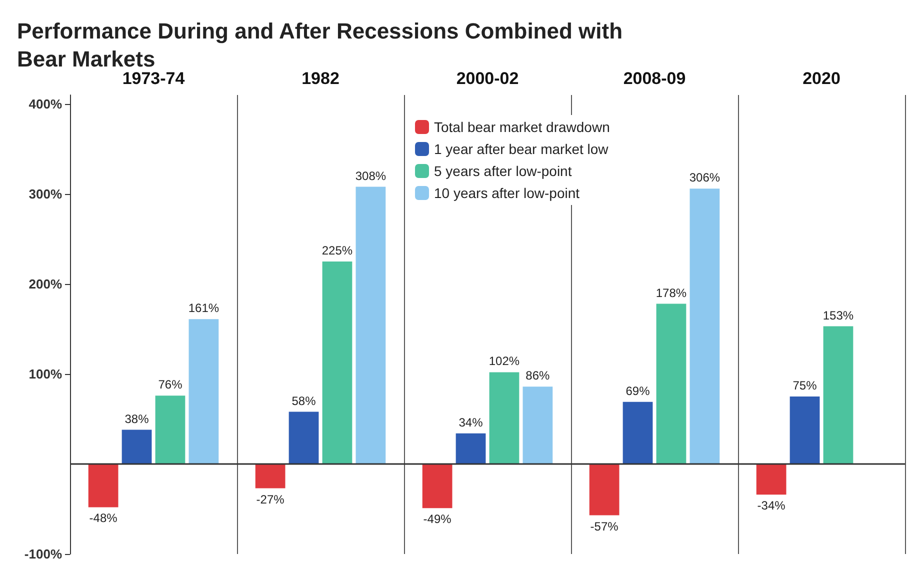  What do you see at coordinates (522, 127) in the screenshot?
I see `legend-label: Total bear market drawdown` at bounding box center [522, 127].